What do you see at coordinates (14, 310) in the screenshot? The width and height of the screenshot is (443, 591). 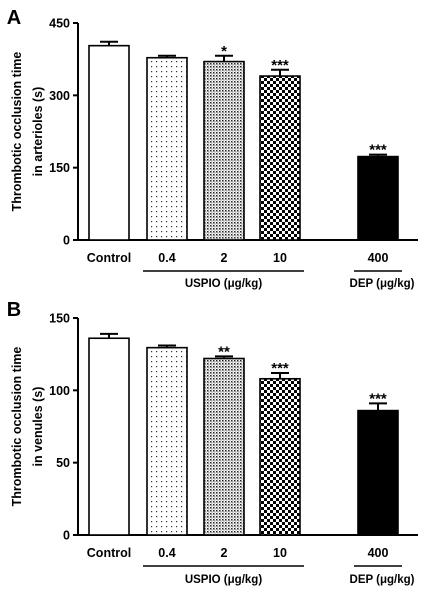 I see `panel-letter: B` at bounding box center [14, 310].